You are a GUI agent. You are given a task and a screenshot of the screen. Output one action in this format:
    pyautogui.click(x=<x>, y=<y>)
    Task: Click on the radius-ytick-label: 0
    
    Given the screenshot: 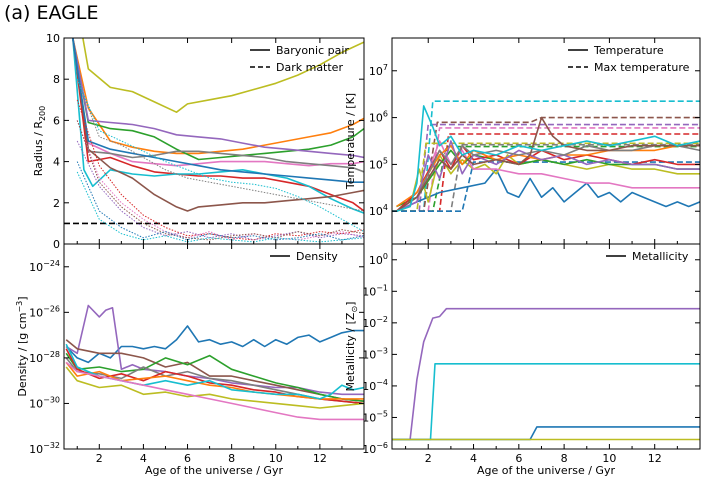 What is the action you would take?
    pyautogui.click(x=56, y=244)
    